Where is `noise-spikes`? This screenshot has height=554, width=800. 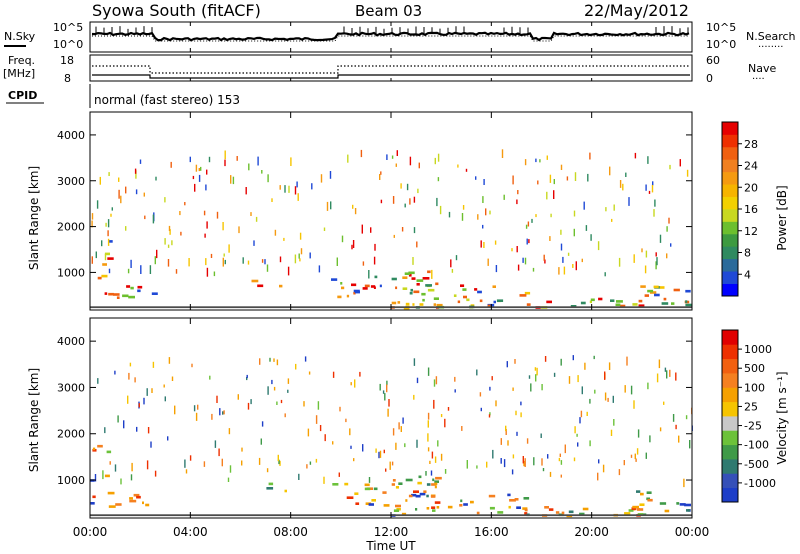
noise-spikes is located at coordinates (392, 30).